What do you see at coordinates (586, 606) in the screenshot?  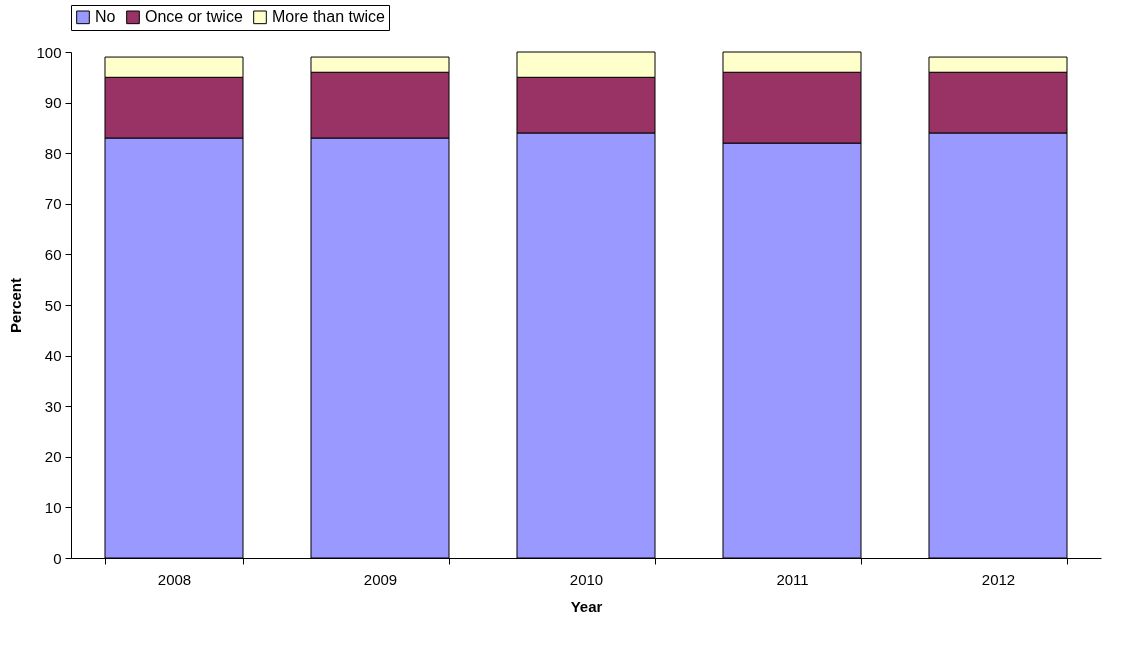 I see `x-axis-title: Year` at bounding box center [586, 606].